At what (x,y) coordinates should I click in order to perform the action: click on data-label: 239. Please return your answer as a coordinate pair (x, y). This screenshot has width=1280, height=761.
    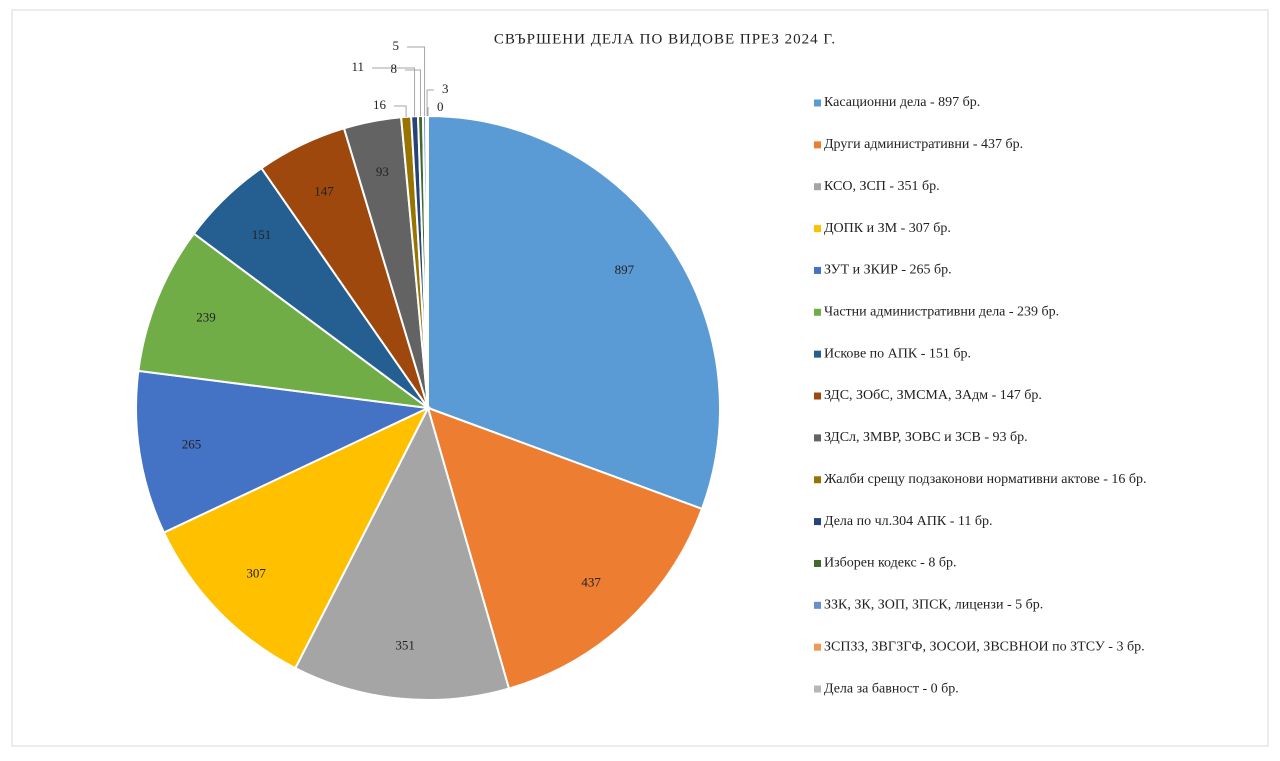
    Looking at the image, I should click on (206, 316).